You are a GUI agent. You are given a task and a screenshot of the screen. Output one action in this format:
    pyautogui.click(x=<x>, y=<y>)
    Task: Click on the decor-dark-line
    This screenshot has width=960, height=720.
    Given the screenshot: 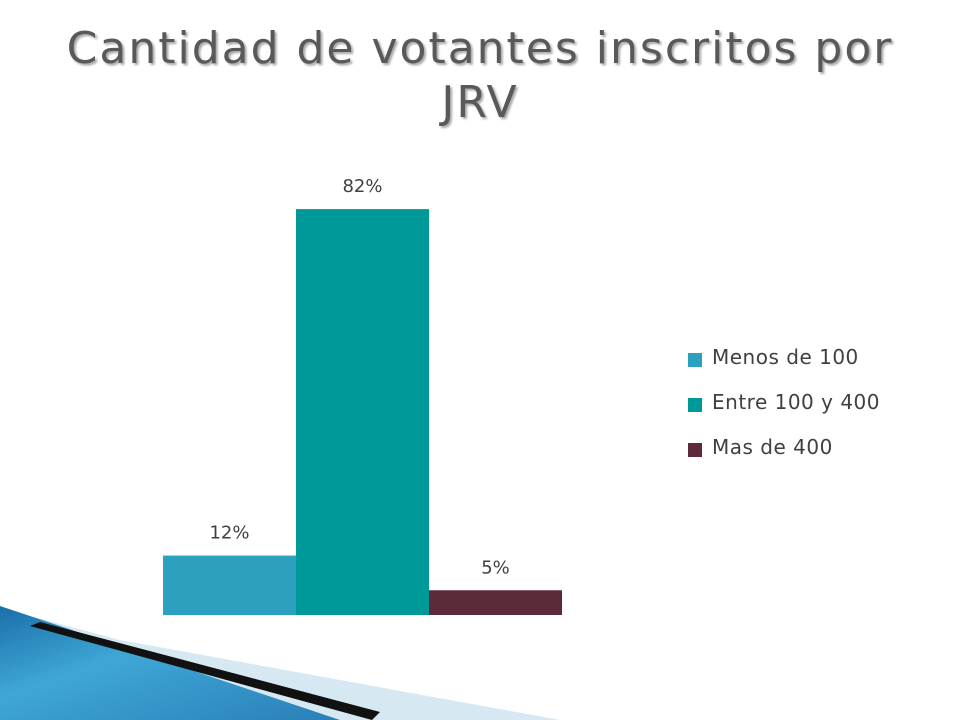 What is the action you would take?
    pyautogui.click(x=205, y=671)
    